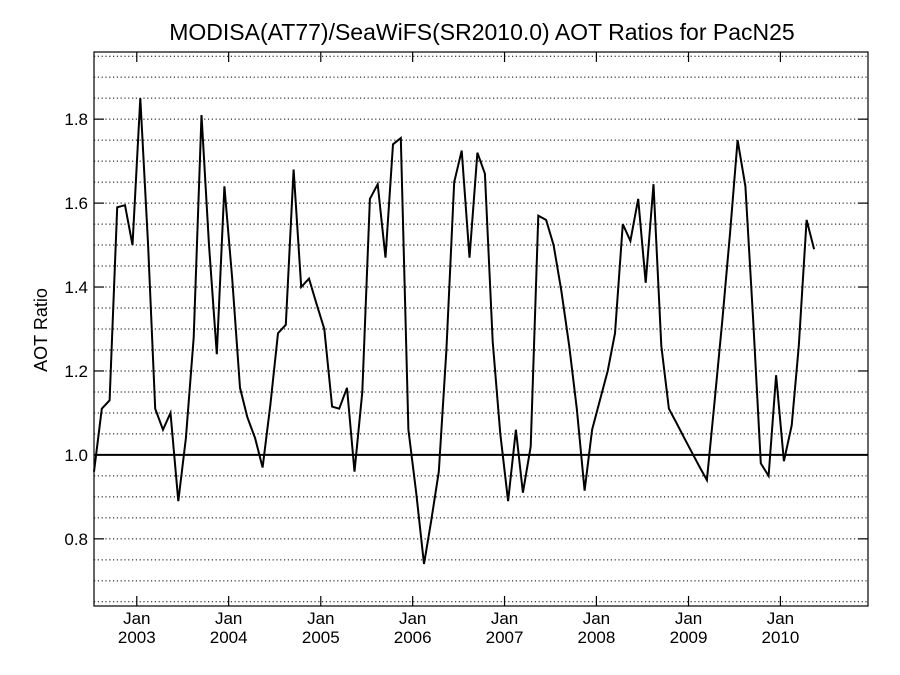  What do you see at coordinates (76, 119) in the screenshot?
I see `y-tick-label: 1.8` at bounding box center [76, 119].